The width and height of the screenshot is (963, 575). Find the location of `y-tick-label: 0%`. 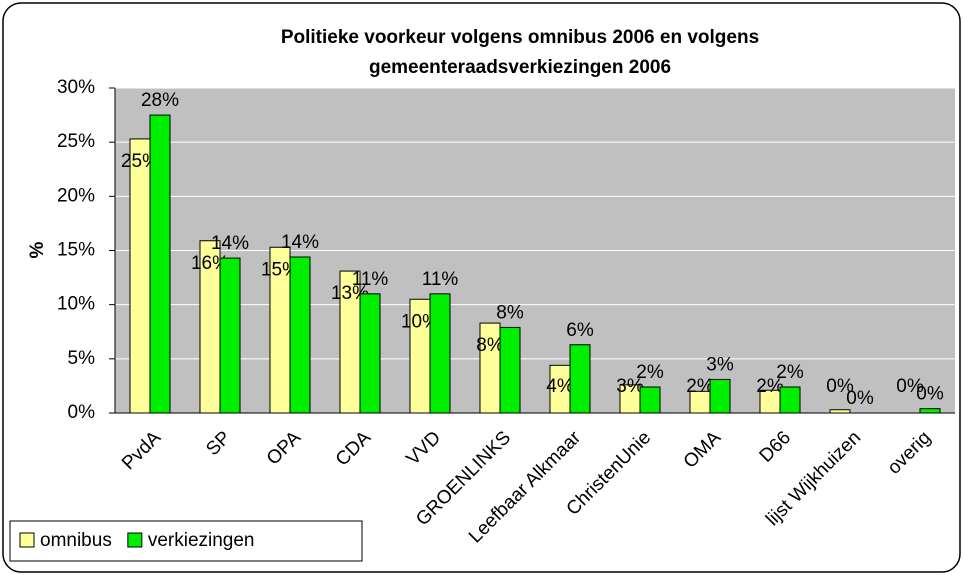

y-tick-label: 0% is located at coordinates (82, 412).